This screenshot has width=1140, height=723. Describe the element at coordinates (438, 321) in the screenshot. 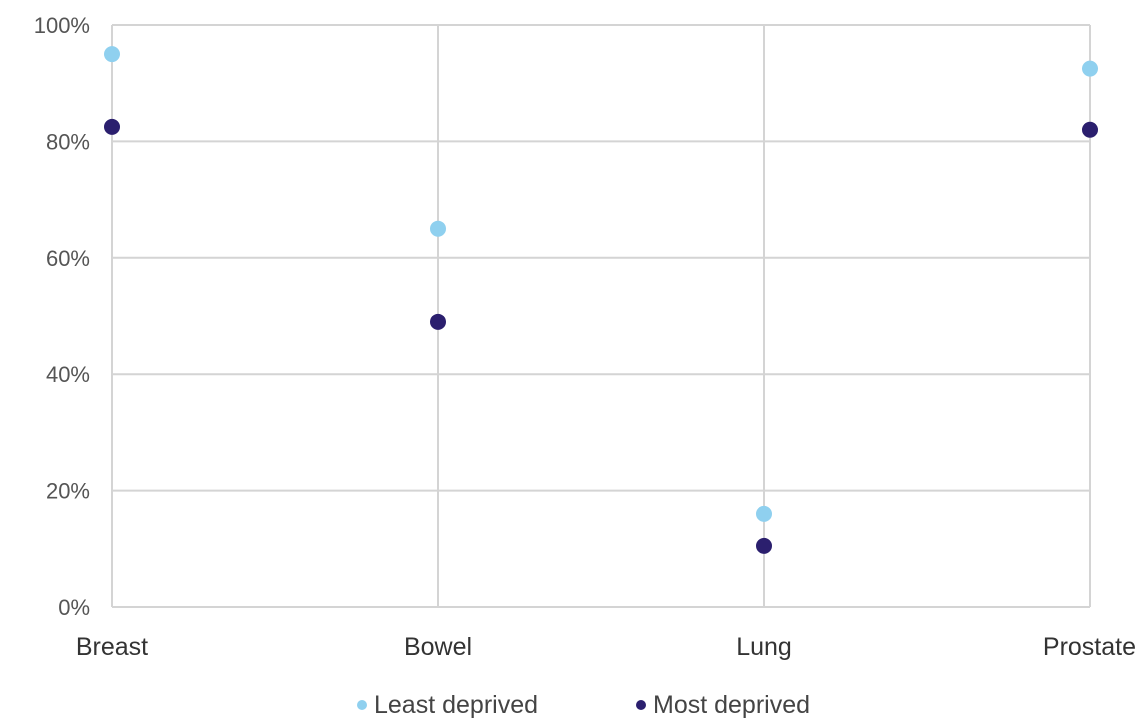

I see `point-most-deprived-bowel` at that location.